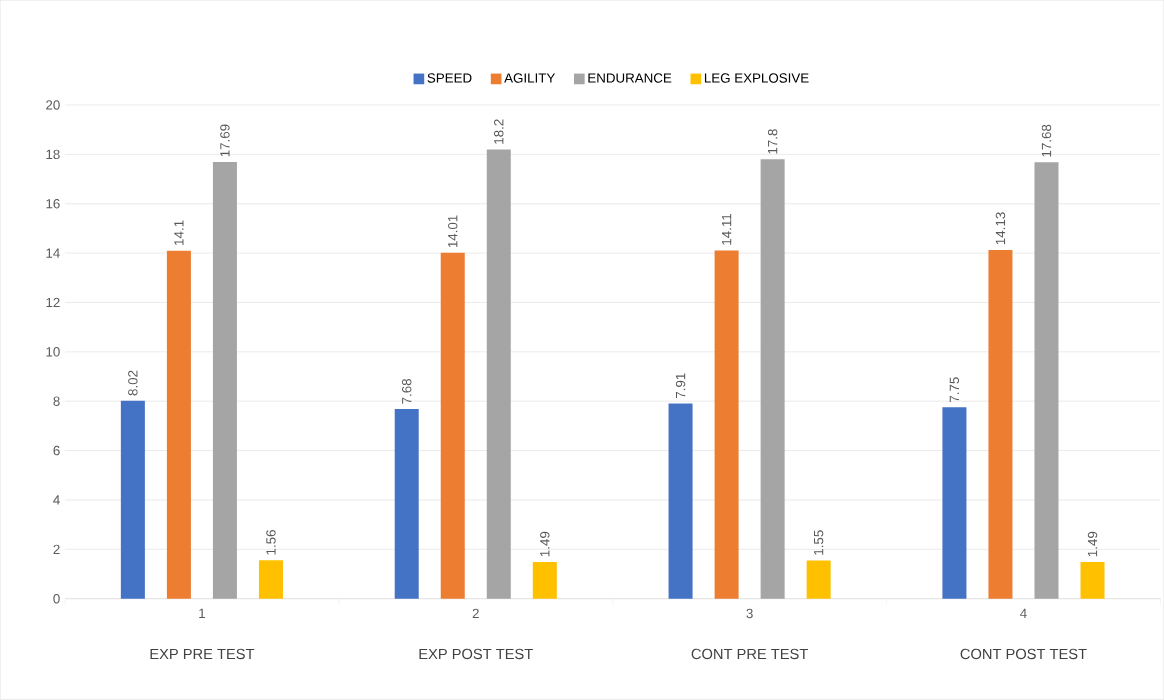  Describe the element at coordinates (727, 229) in the screenshot. I see `data-label: 14.11` at that location.